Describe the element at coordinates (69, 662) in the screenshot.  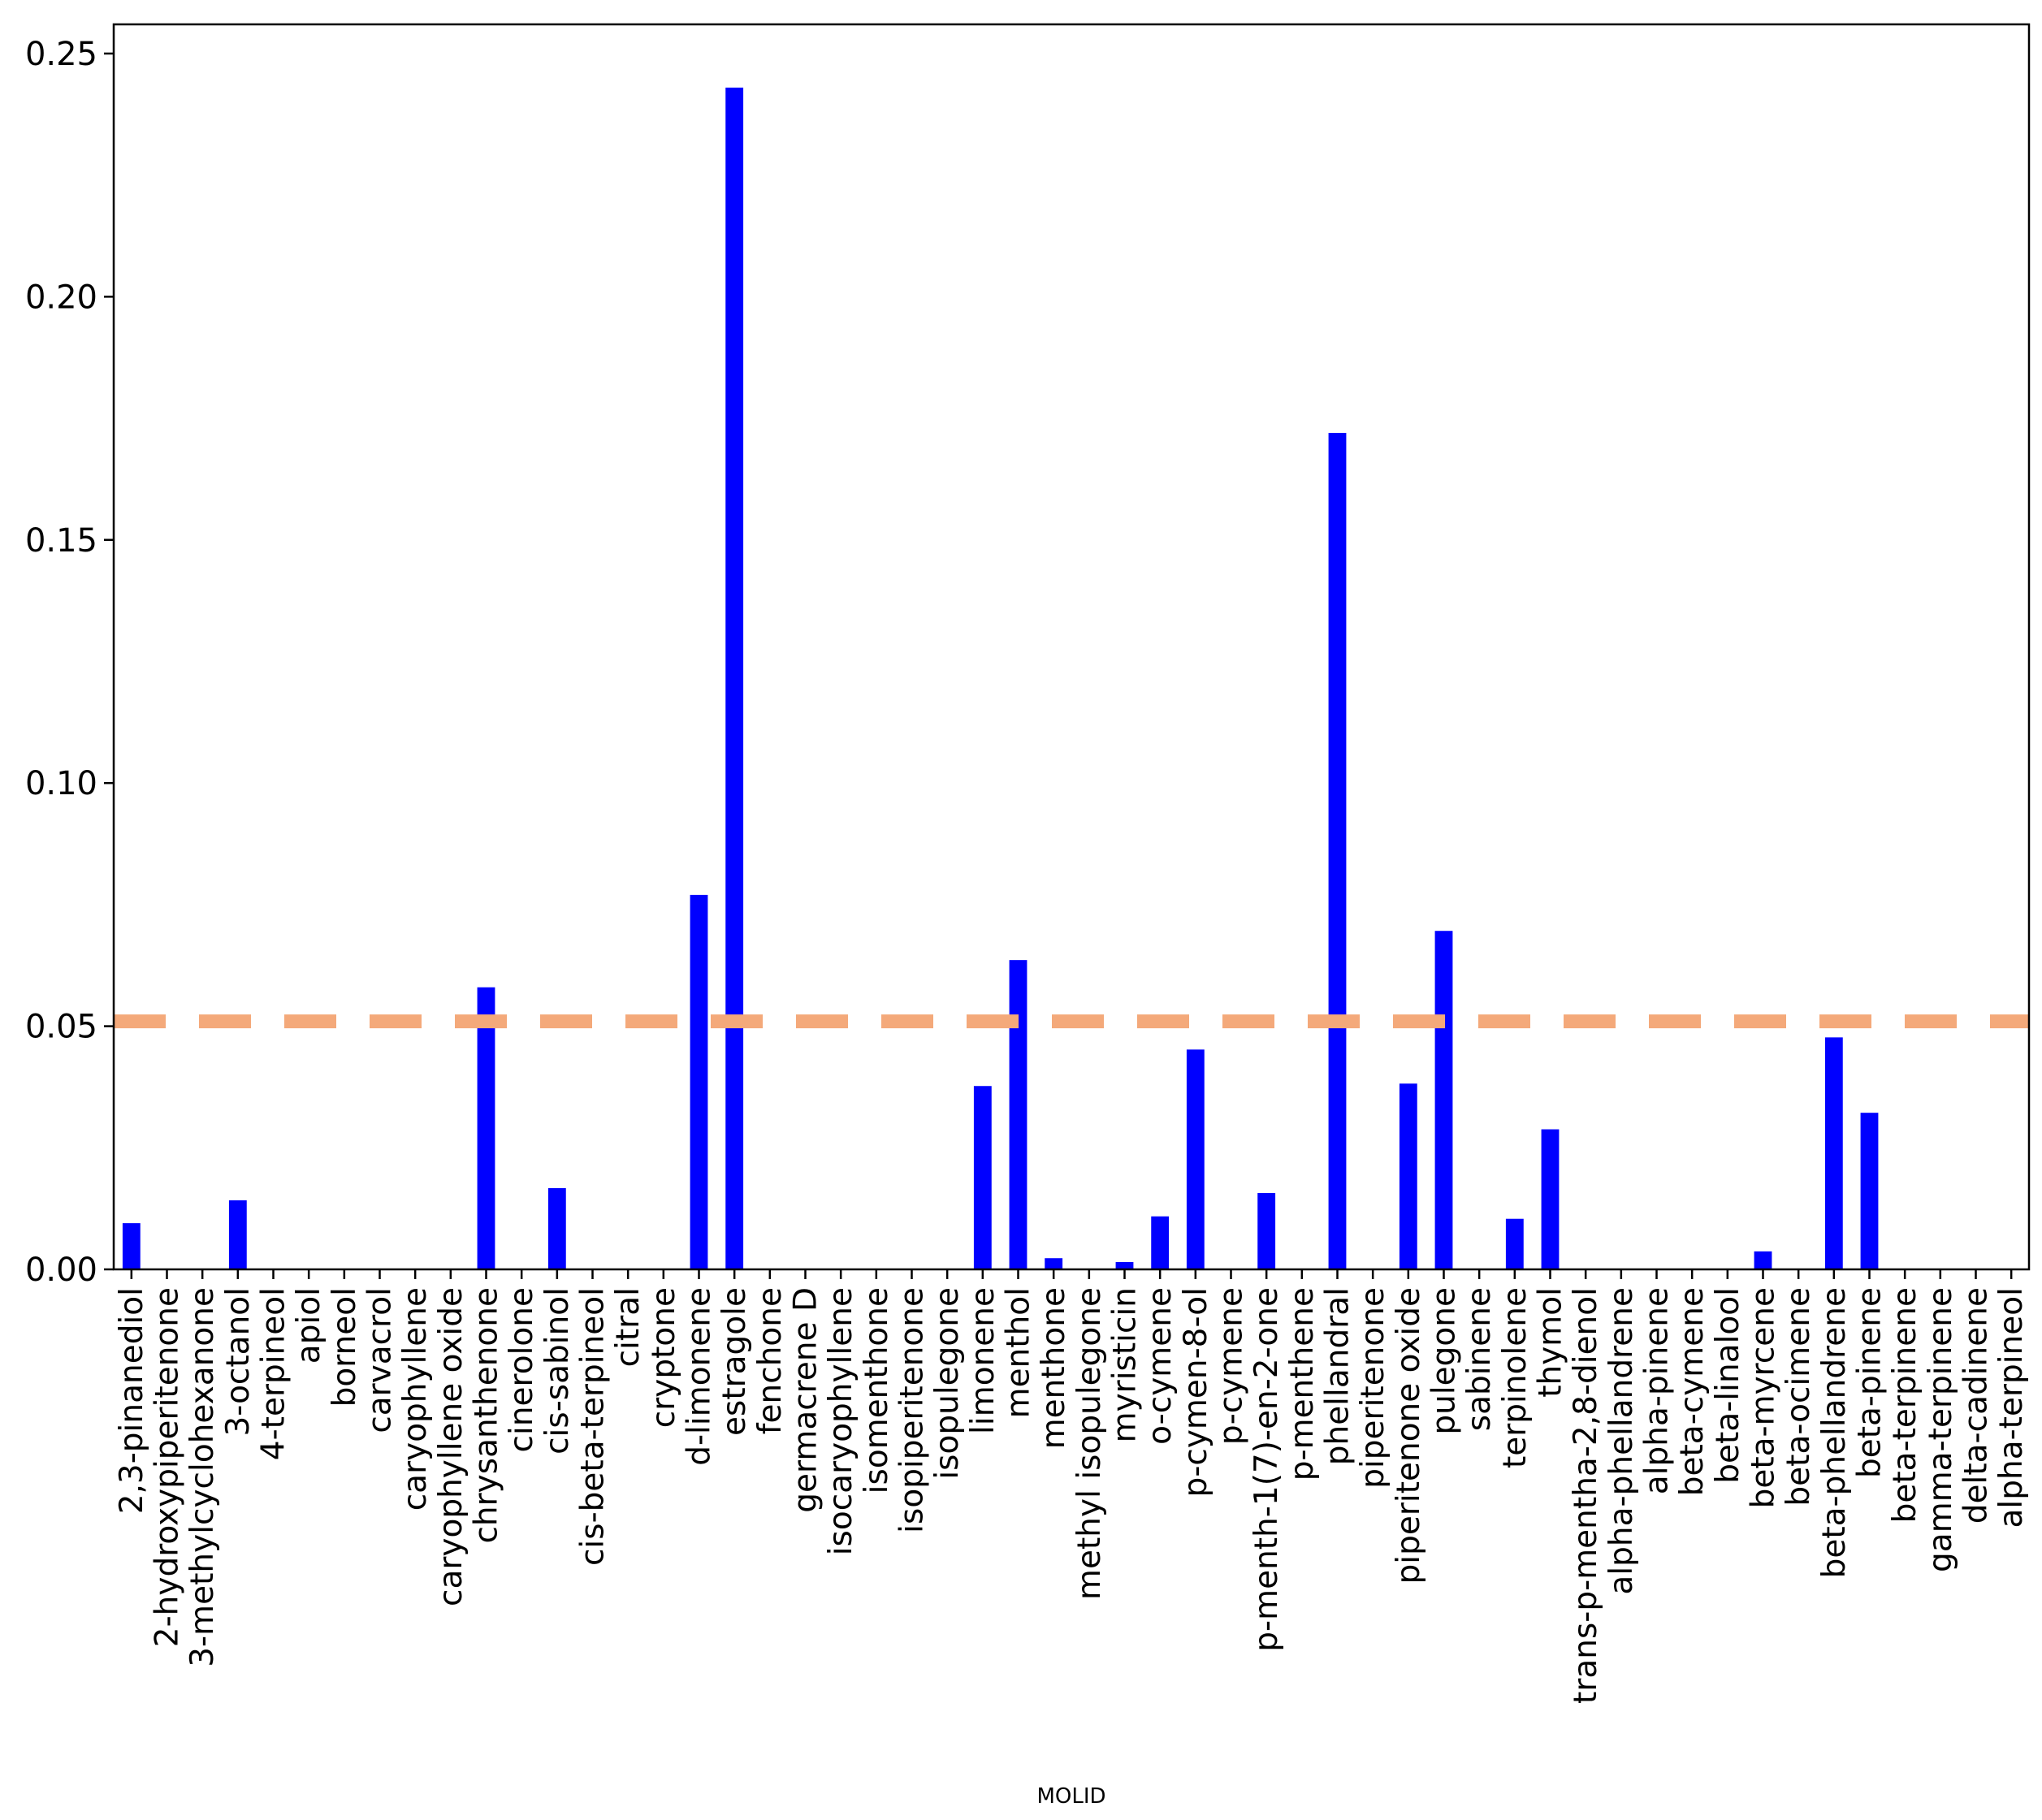
I see `y-axis: 0.00 0.05 0.10 0.15 0.20 0.25` at that location.